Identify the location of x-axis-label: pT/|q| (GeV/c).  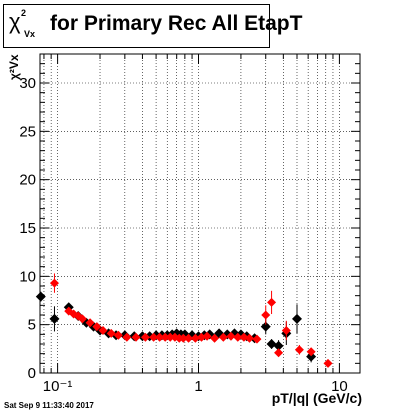
(316, 398).